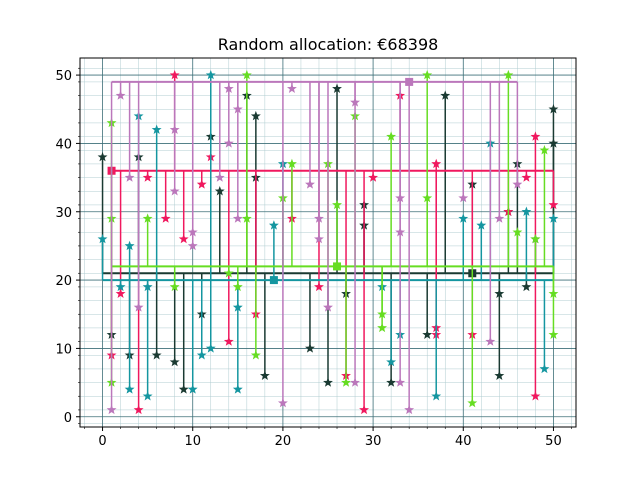  Describe the element at coordinates (373, 441) in the screenshot. I see `x-tick-label: 30` at that location.